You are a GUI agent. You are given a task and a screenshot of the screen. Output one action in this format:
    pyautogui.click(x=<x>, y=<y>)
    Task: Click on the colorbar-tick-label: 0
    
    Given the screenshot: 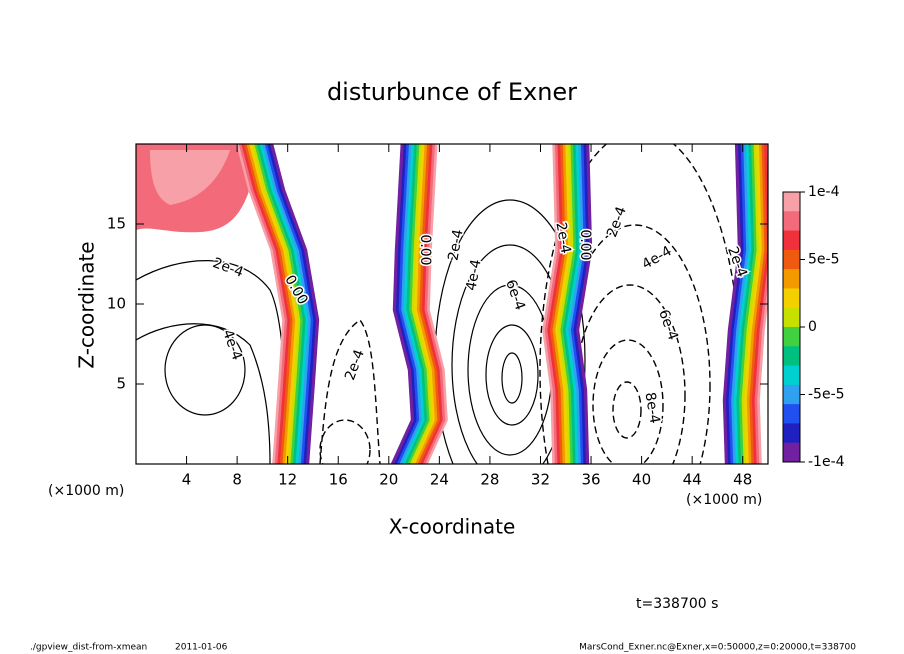 What is the action you would take?
    pyautogui.click(x=812, y=327)
    